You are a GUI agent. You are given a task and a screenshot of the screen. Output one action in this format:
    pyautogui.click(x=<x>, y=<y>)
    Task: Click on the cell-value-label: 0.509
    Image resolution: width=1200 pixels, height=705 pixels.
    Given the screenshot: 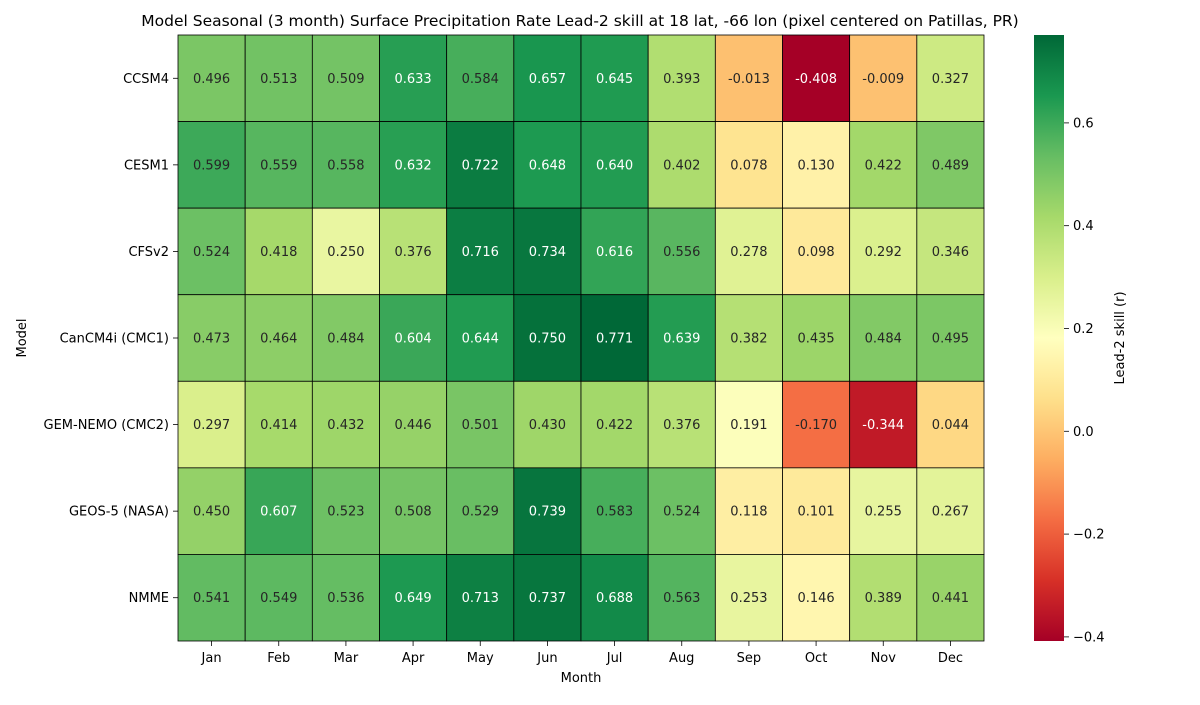 What is the action you would take?
    pyautogui.click(x=345, y=79)
    